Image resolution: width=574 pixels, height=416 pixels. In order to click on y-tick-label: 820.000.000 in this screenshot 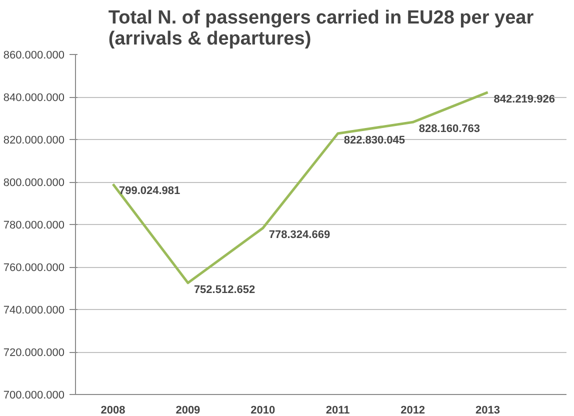, I will do `click(33, 140)`.